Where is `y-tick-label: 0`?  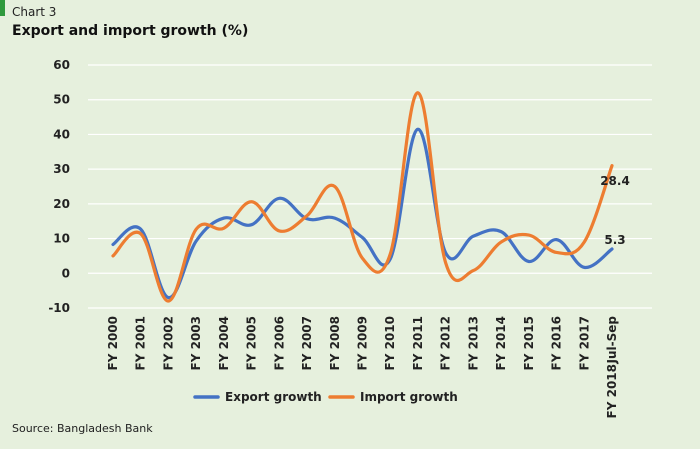
y-tick-label: 0 is located at coordinates (66, 273).